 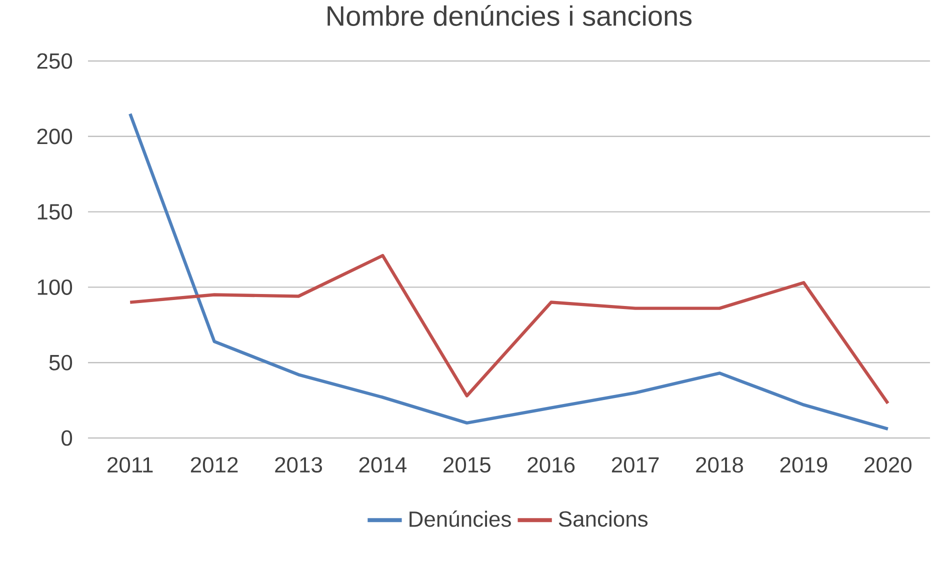 What do you see at coordinates (460, 518) in the screenshot?
I see `legend-label: Denúncies` at bounding box center [460, 518].